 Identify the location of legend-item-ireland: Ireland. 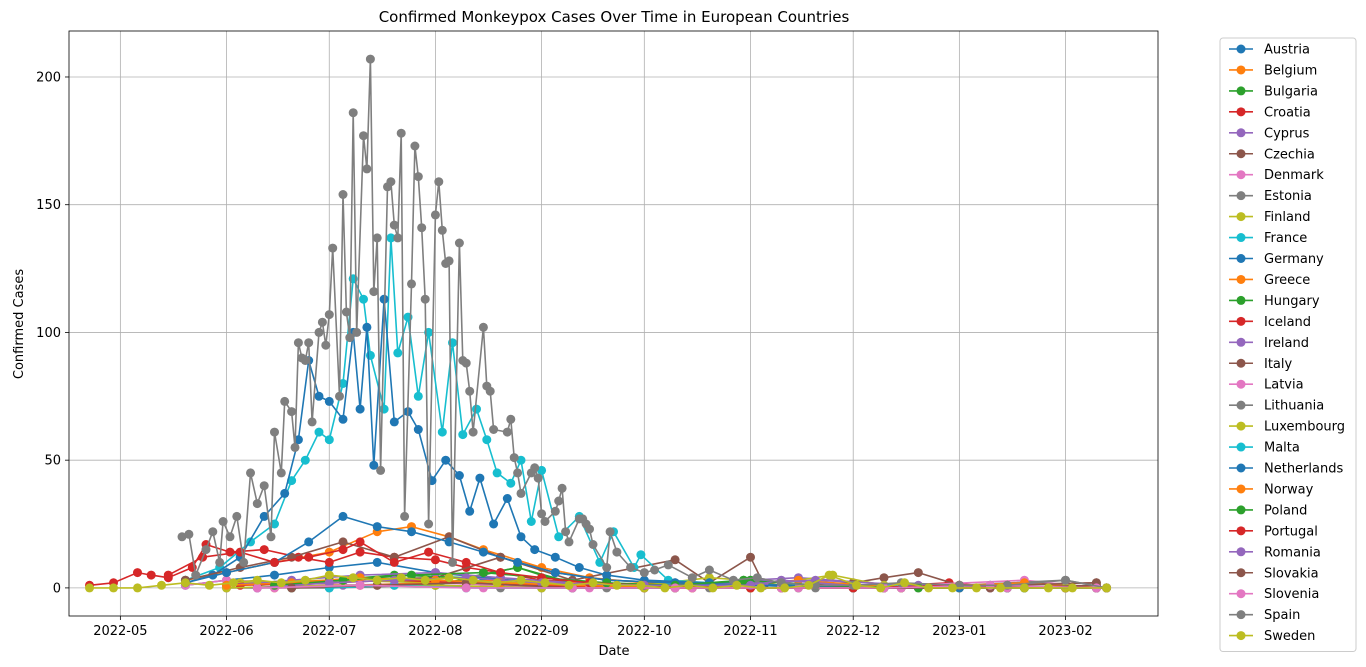
(1269, 343).